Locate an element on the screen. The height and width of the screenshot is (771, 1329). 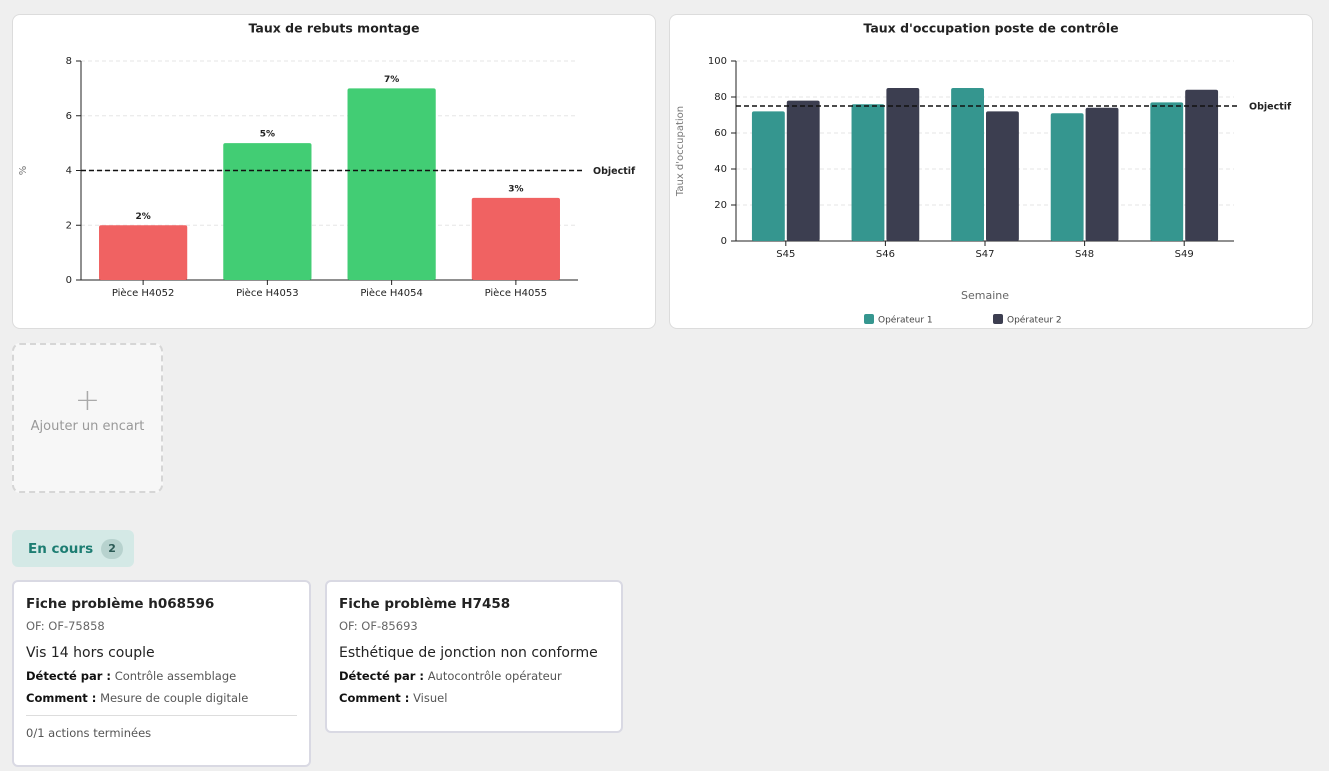
value: Autocontrôle opérateur is located at coordinates (494, 676).